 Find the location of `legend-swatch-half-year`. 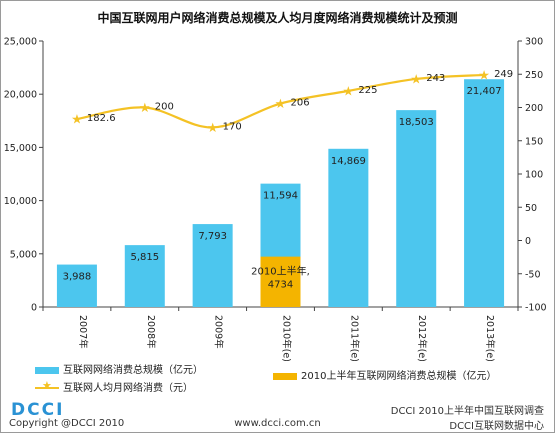

legend-swatch-half-year is located at coordinates (285, 376).